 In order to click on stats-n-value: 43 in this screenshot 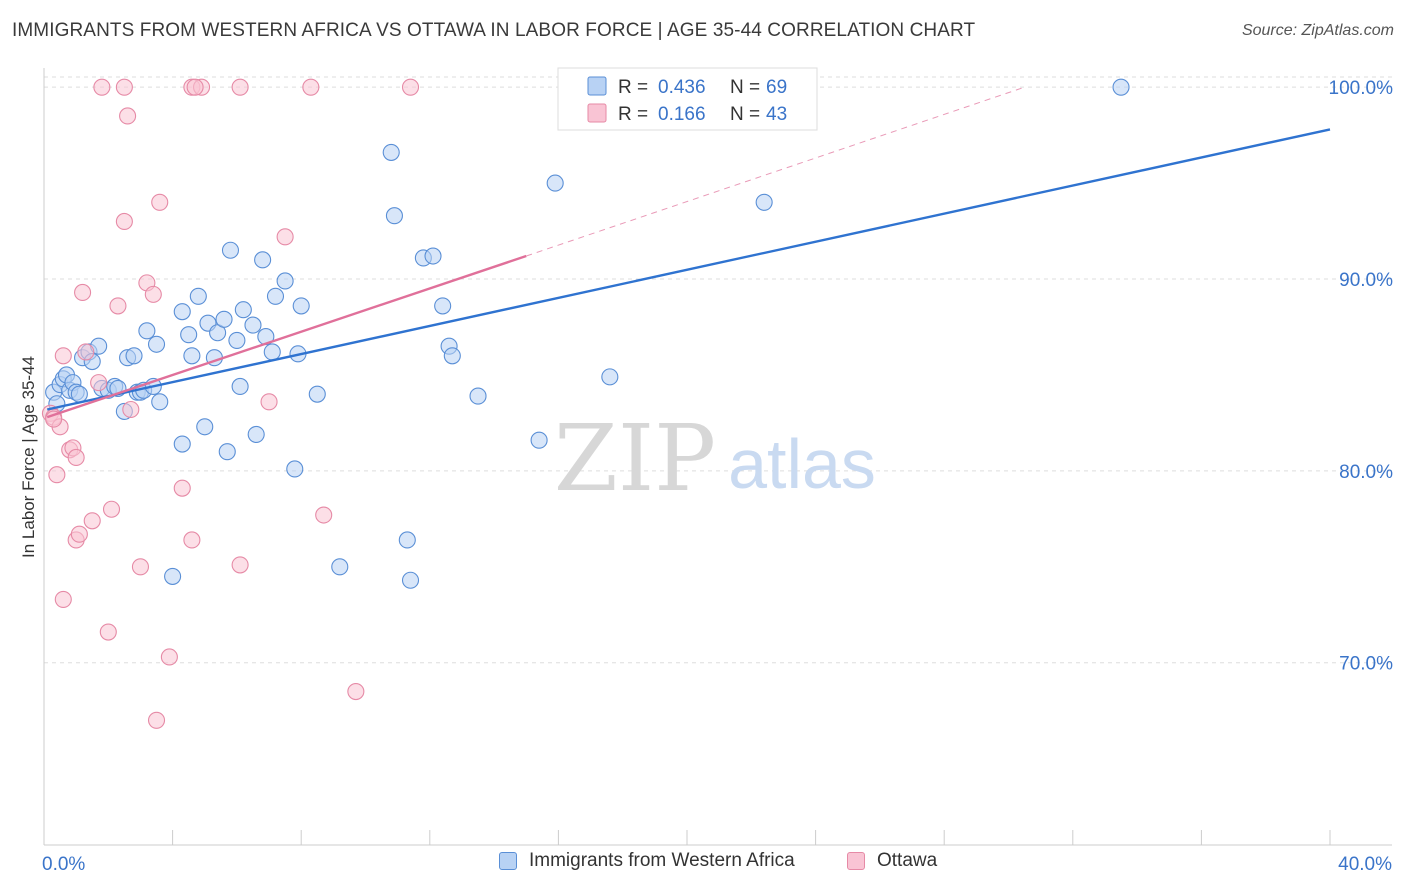, I will do `click(776, 114)`.